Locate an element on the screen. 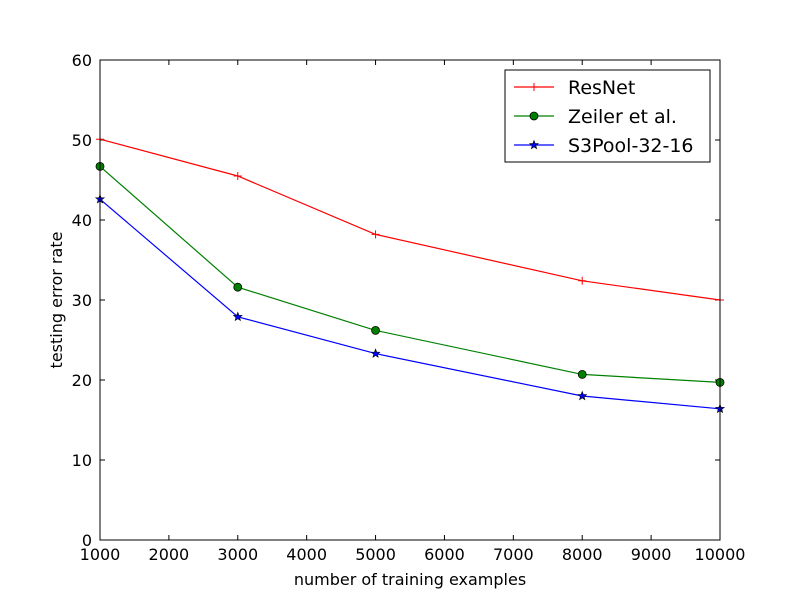 The image size is (800, 600). x-tick-label: 4000 is located at coordinates (306, 554).